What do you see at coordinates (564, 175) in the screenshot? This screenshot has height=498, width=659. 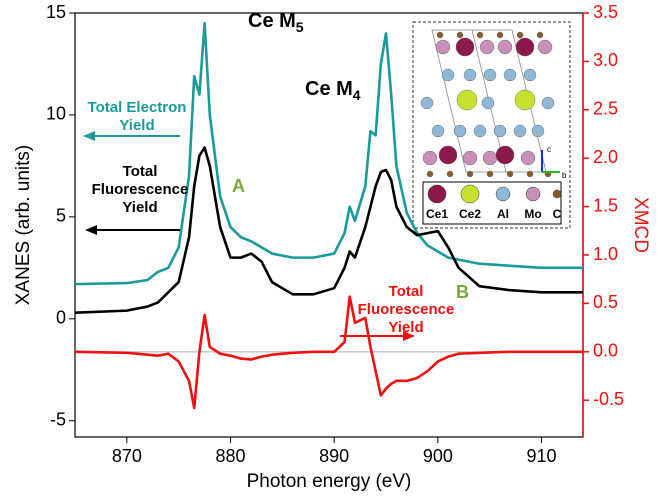 I see `inset-axis-label: b` at bounding box center [564, 175].